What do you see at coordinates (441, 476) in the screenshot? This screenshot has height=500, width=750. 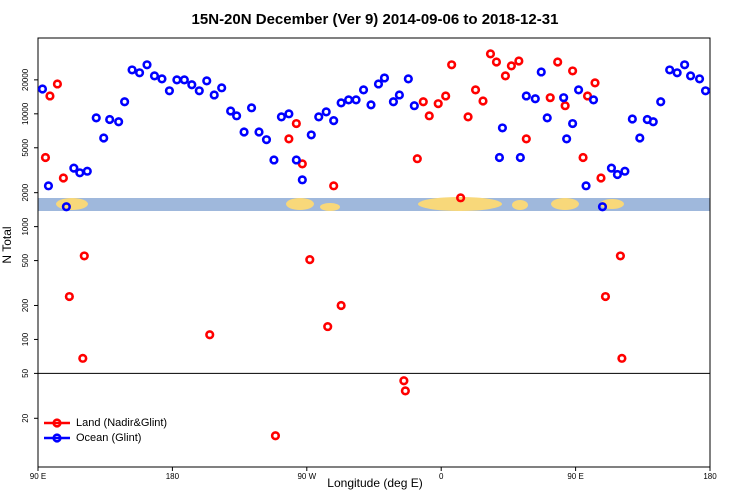 I see `x-tick-label: 0` at bounding box center [441, 476].